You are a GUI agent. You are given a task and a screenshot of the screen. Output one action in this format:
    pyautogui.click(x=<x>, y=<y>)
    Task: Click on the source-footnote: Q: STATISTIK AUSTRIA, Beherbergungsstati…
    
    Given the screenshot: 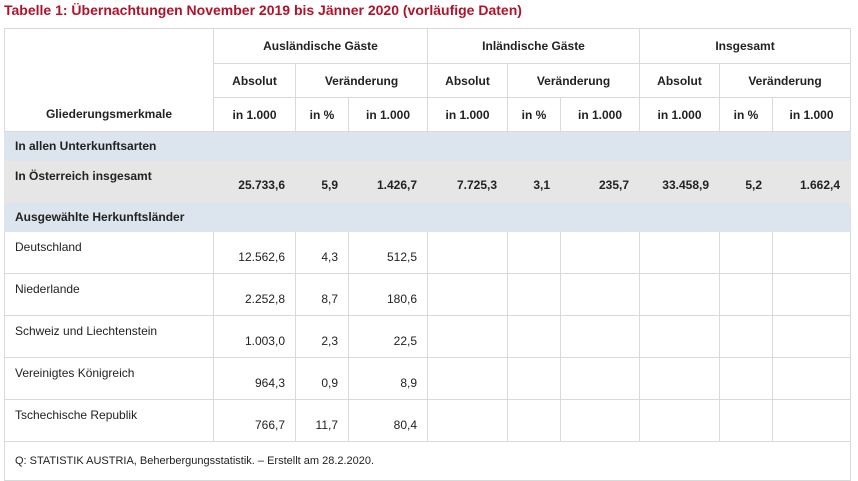 What is the action you would take?
    pyautogui.click(x=427, y=461)
    